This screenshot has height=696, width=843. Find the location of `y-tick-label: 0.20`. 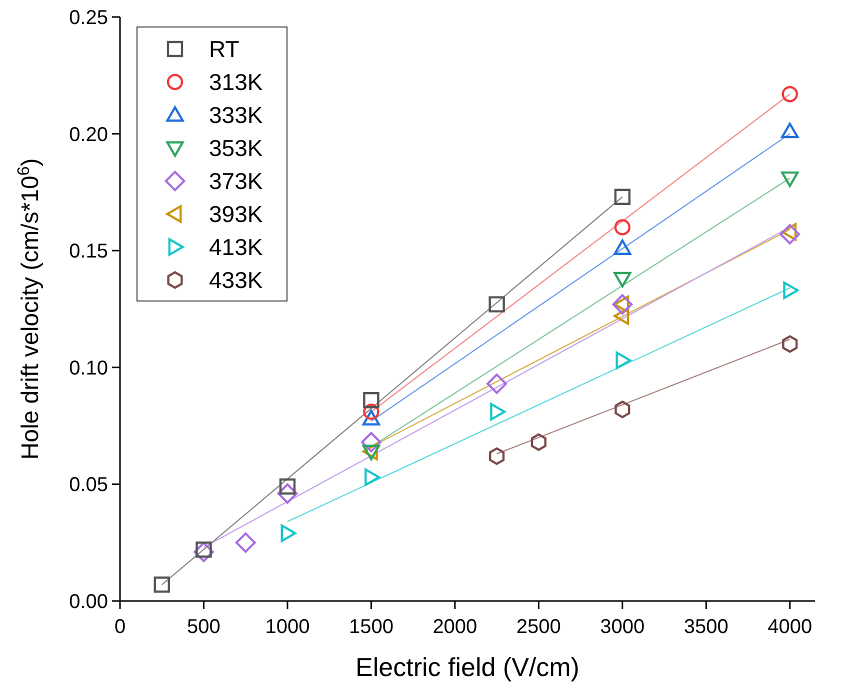

y-tick-label: 0.20 is located at coordinates (88, 135).